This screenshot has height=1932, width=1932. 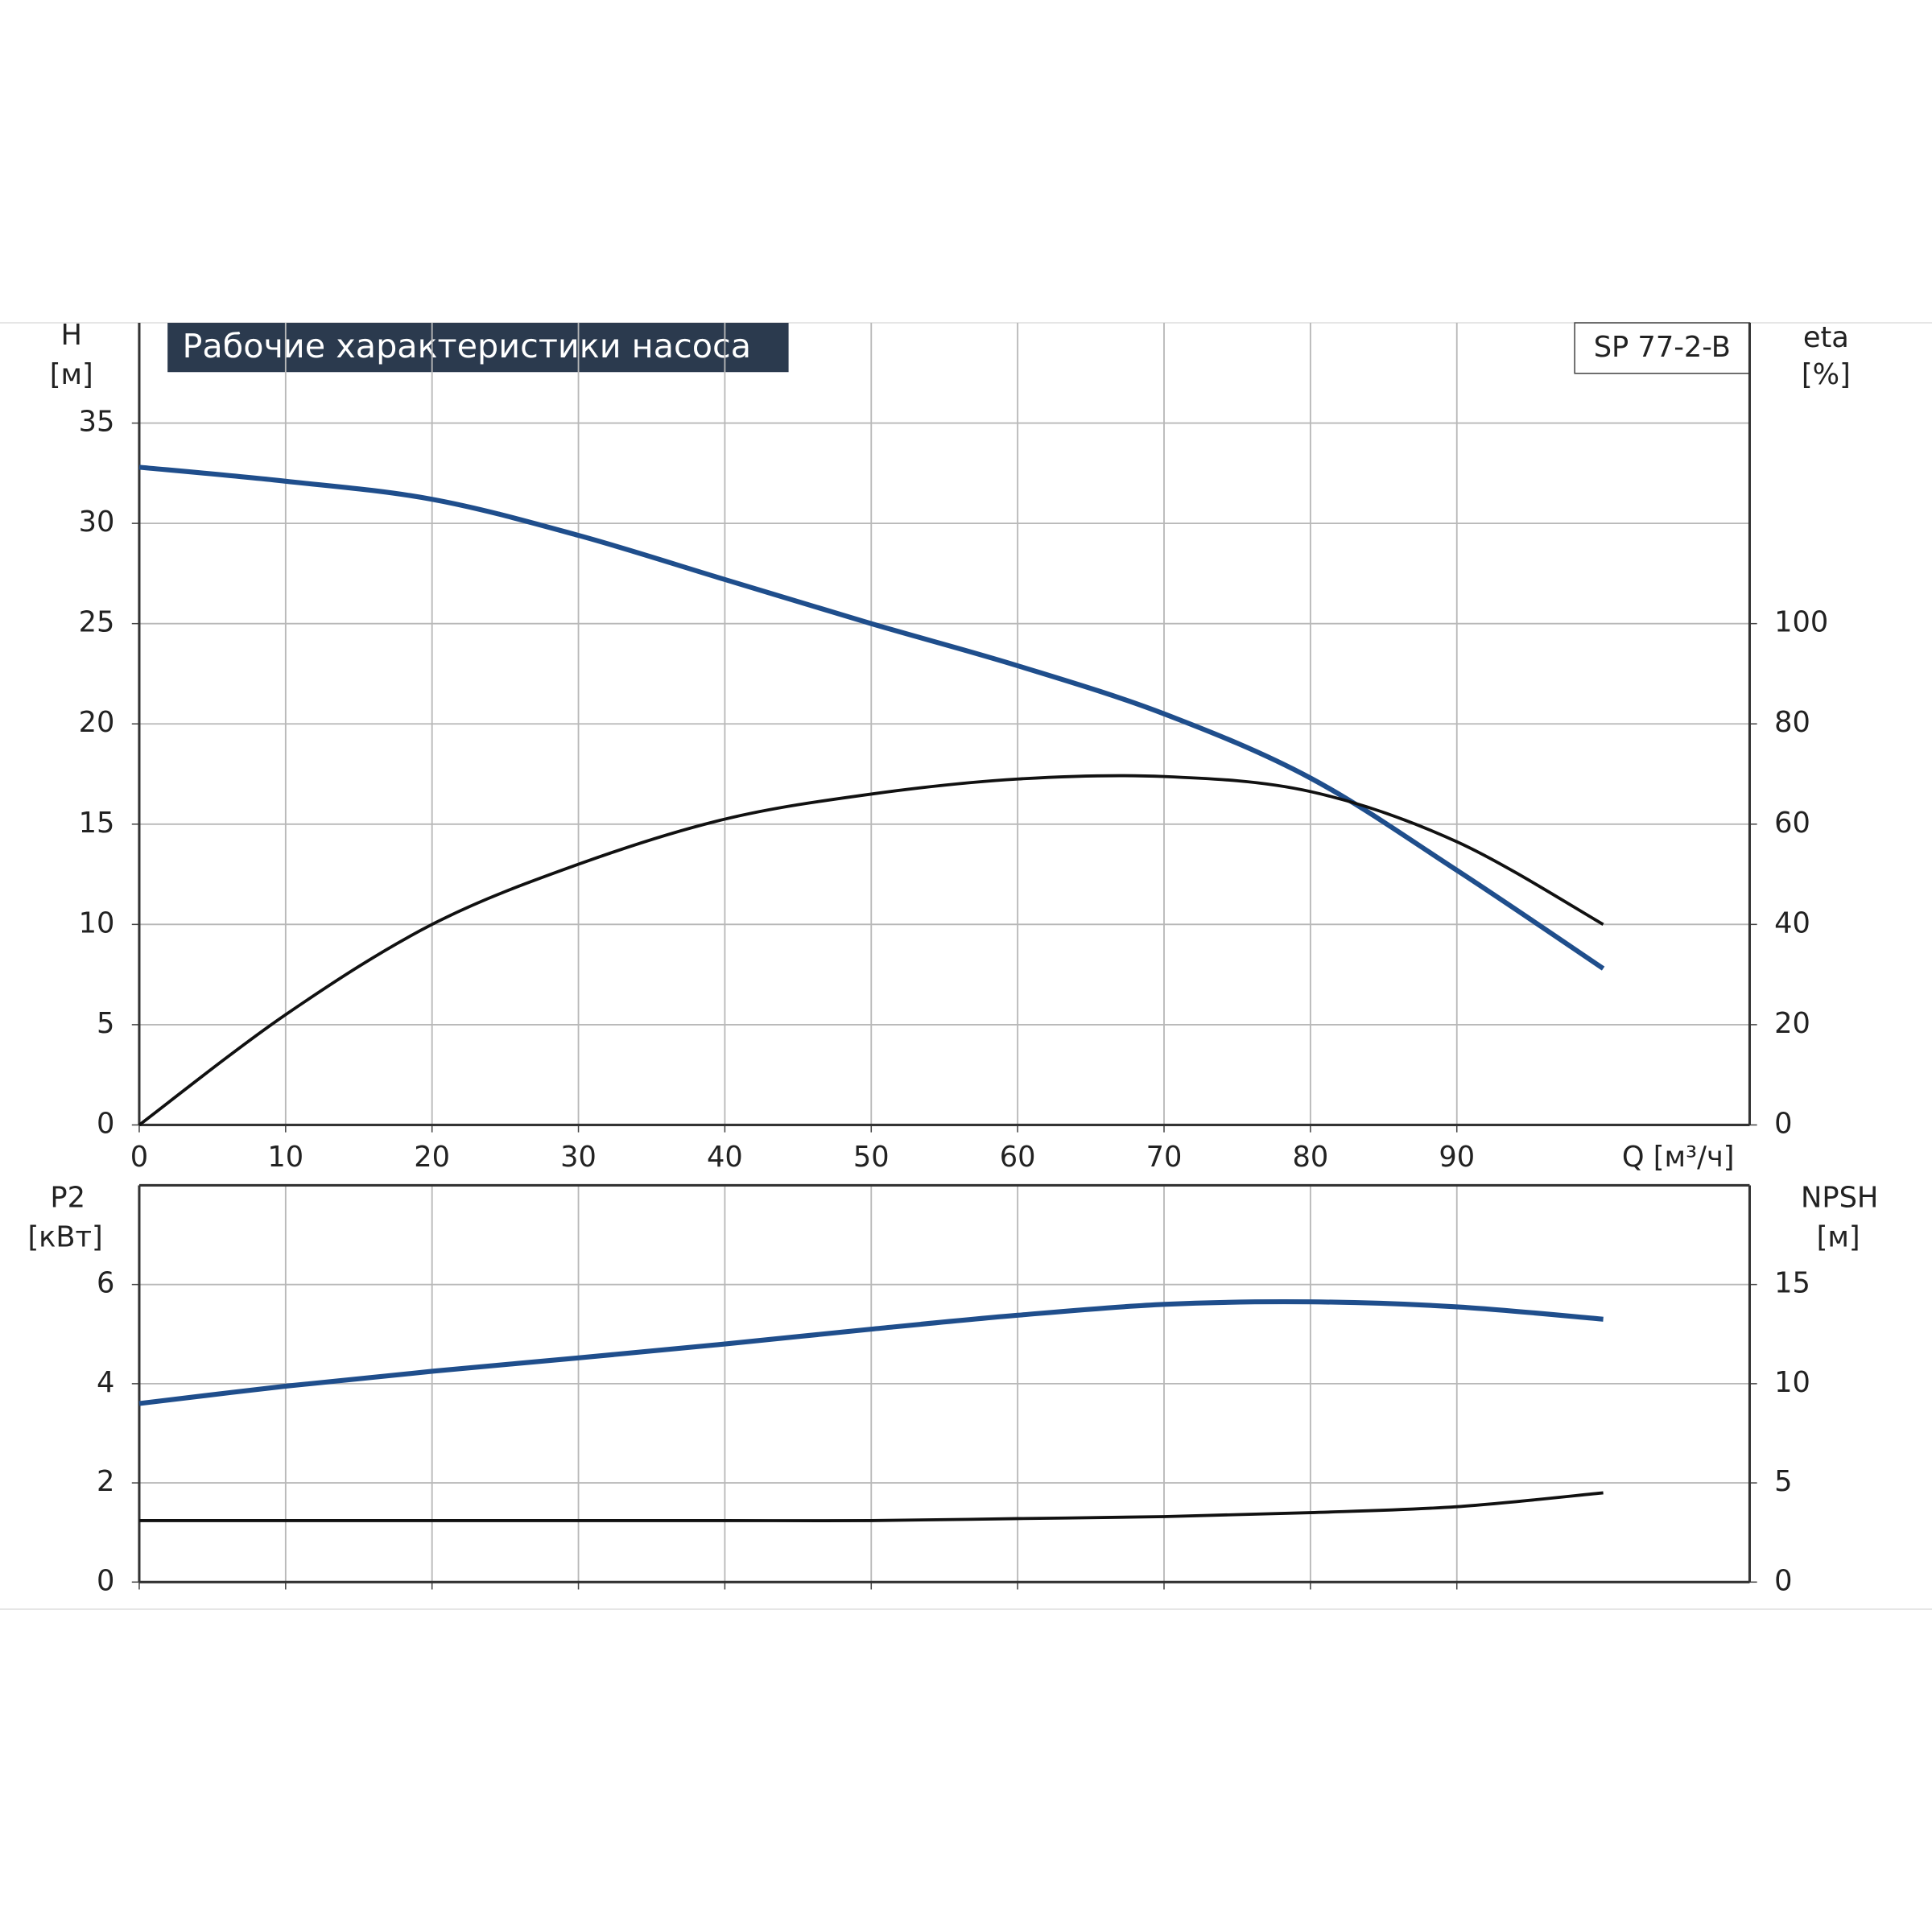 What do you see at coordinates (1792, 722) in the screenshot?
I see `y2-tick-label: 80` at bounding box center [1792, 722].